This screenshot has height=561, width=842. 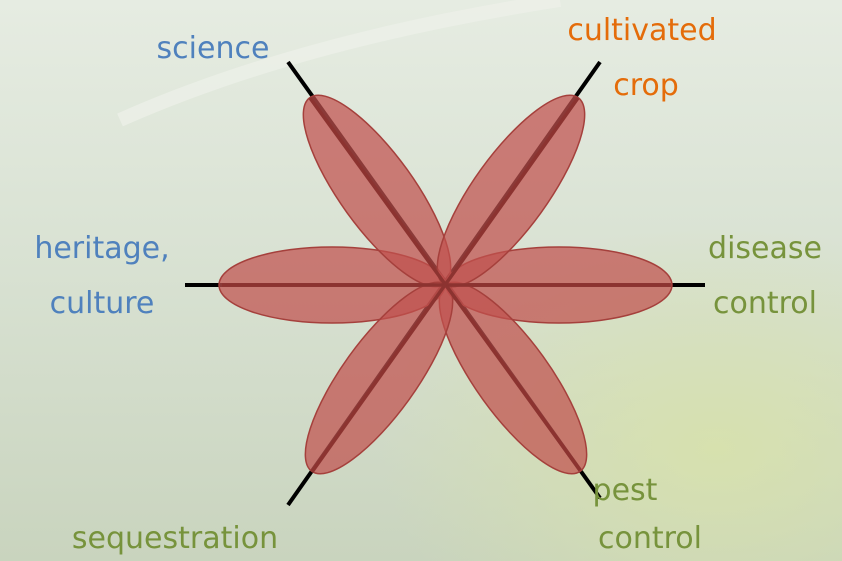 I want to click on node-label: crop, so click(x=646, y=85).